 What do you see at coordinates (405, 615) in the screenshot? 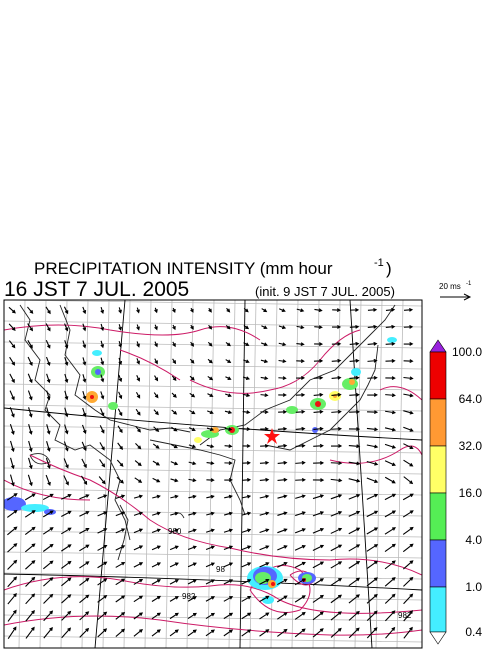
I see `contour-label: 982` at bounding box center [405, 615].